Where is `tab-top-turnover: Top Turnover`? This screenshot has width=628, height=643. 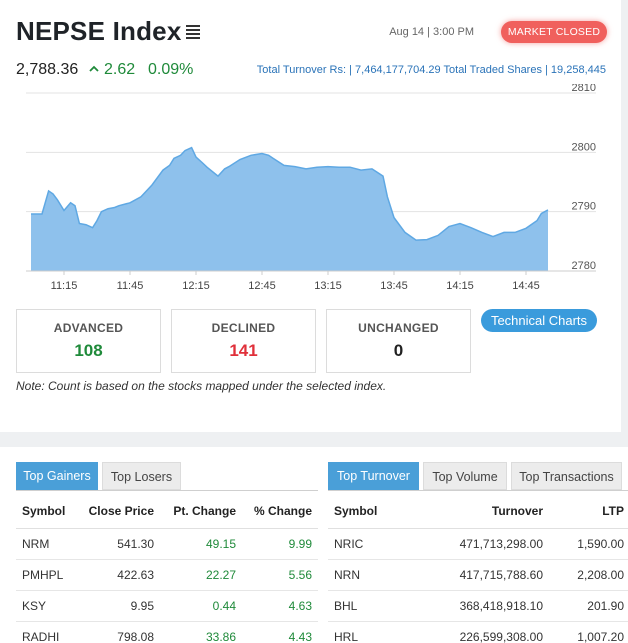 tab-top-turnover: Top Turnover is located at coordinates (373, 476).